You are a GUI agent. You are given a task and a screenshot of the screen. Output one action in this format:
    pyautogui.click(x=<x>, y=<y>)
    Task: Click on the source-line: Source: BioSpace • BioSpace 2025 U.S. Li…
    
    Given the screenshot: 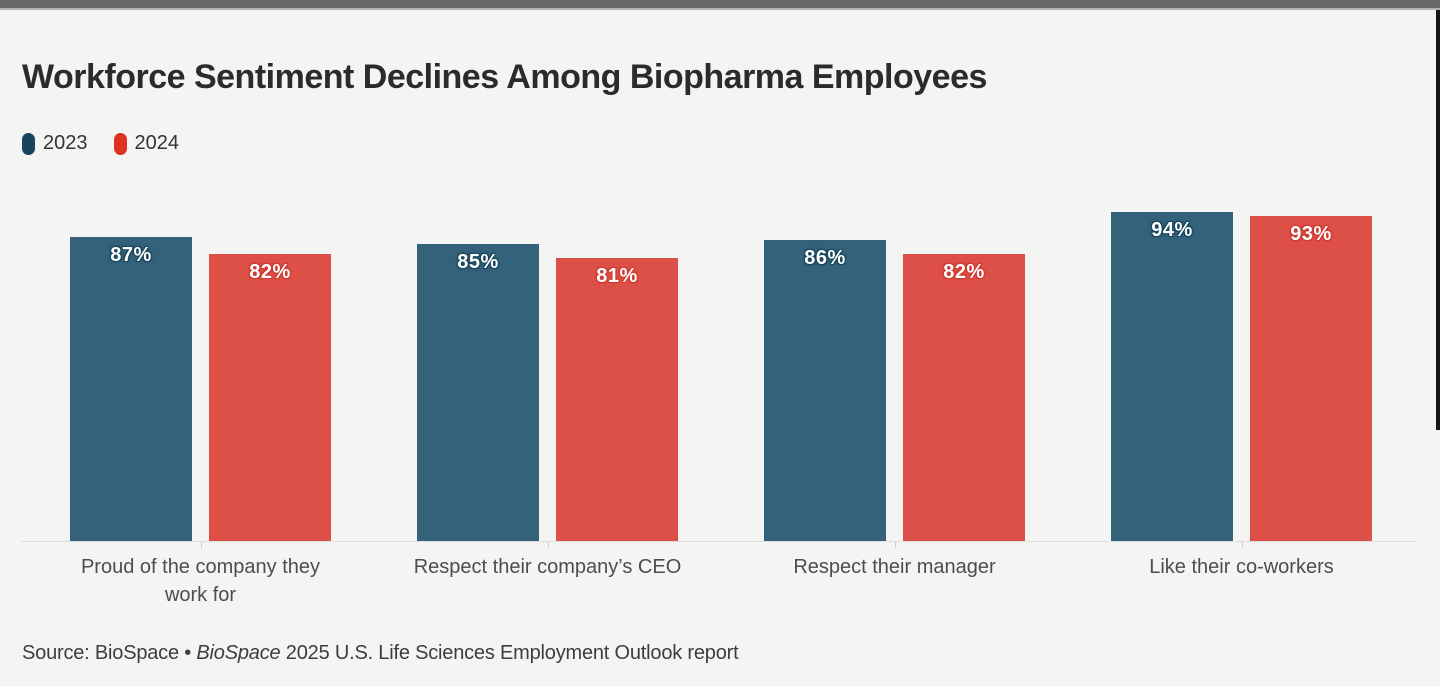 What is the action you would take?
    pyautogui.click(x=380, y=653)
    